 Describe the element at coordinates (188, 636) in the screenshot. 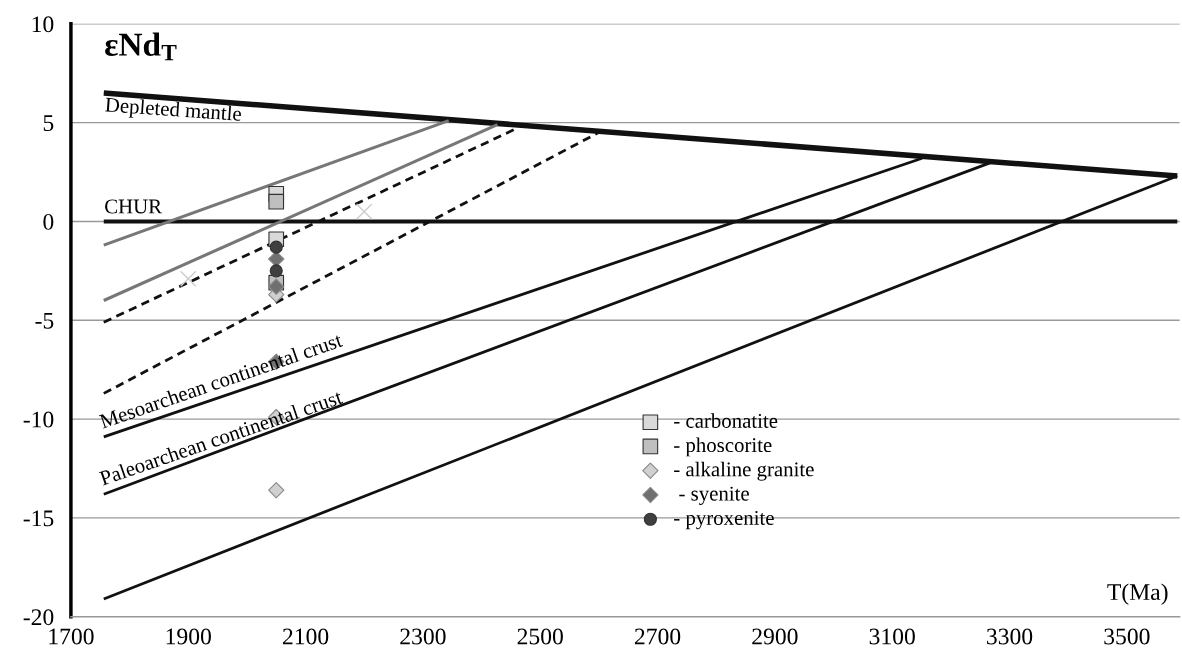

I see `x-tick-label: 1900` at that location.